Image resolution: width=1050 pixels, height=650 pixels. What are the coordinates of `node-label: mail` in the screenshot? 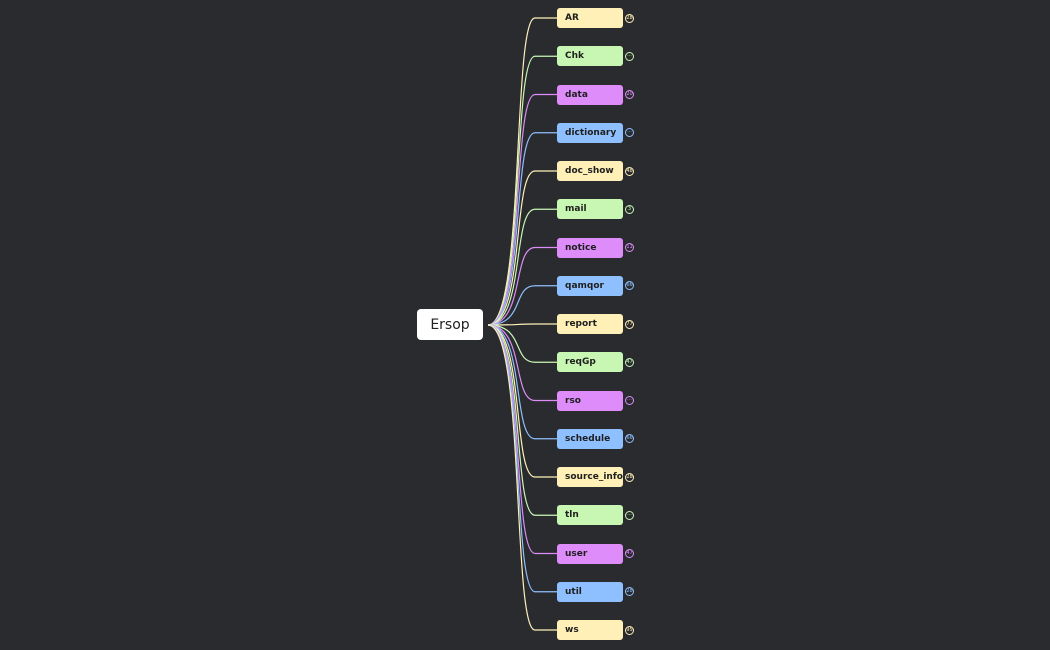 It's located at (576, 209).